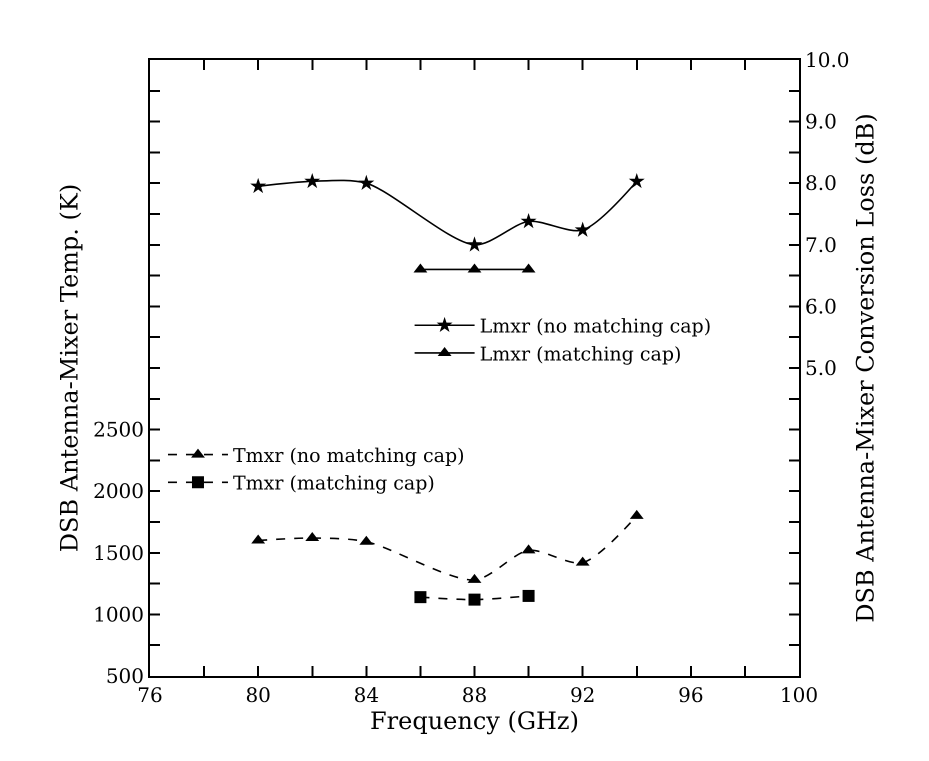 The height and width of the screenshot is (761, 929). Describe the element at coordinates (118, 491) in the screenshot. I see `y-tick-label: 2000` at that location.